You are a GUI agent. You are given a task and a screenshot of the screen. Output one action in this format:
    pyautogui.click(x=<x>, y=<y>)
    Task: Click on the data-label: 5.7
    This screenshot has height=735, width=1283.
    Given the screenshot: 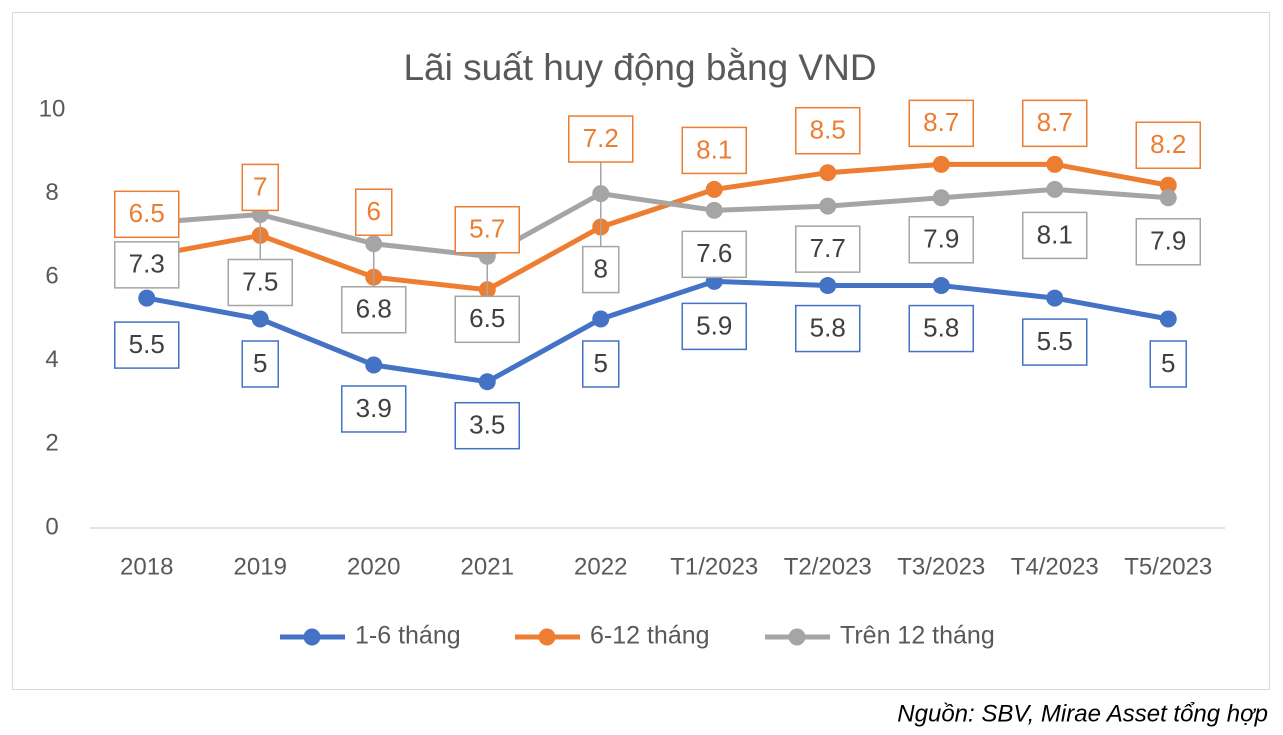 What is the action you would take?
    pyautogui.click(x=487, y=229)
    